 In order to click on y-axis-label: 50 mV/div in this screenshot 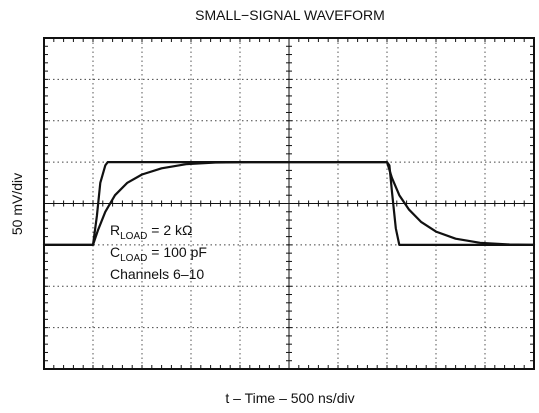, I will do `click(17, 204)`.